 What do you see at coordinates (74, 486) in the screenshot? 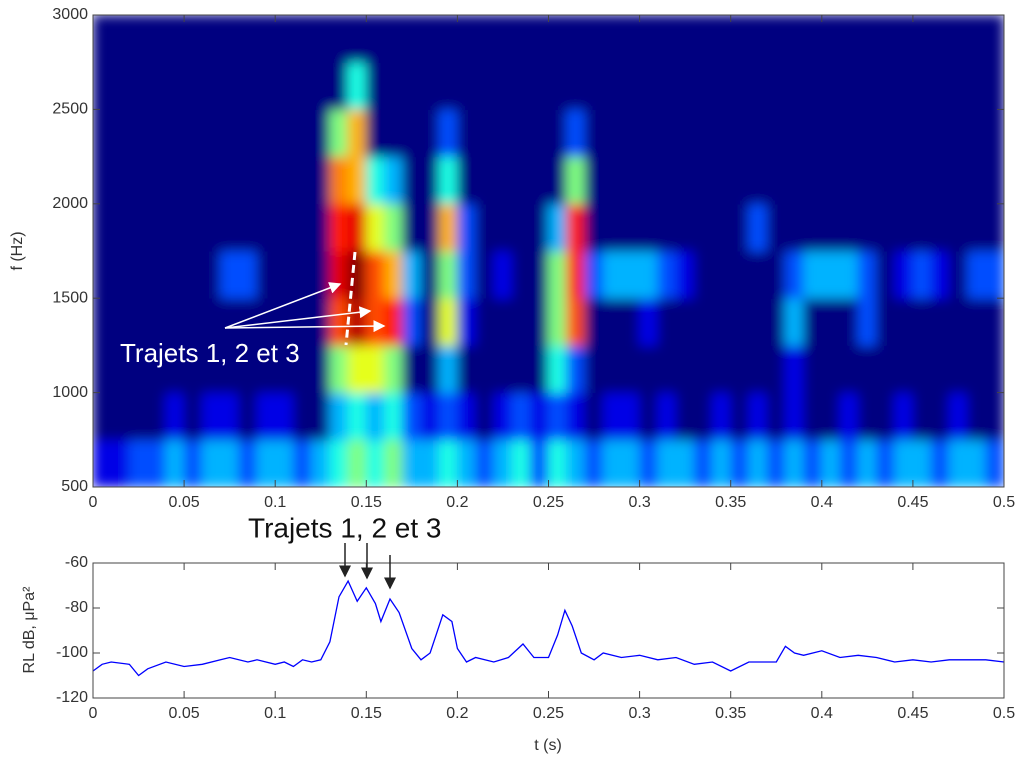
I see `y-tick-label: 500` at bounding box center [74, 486].